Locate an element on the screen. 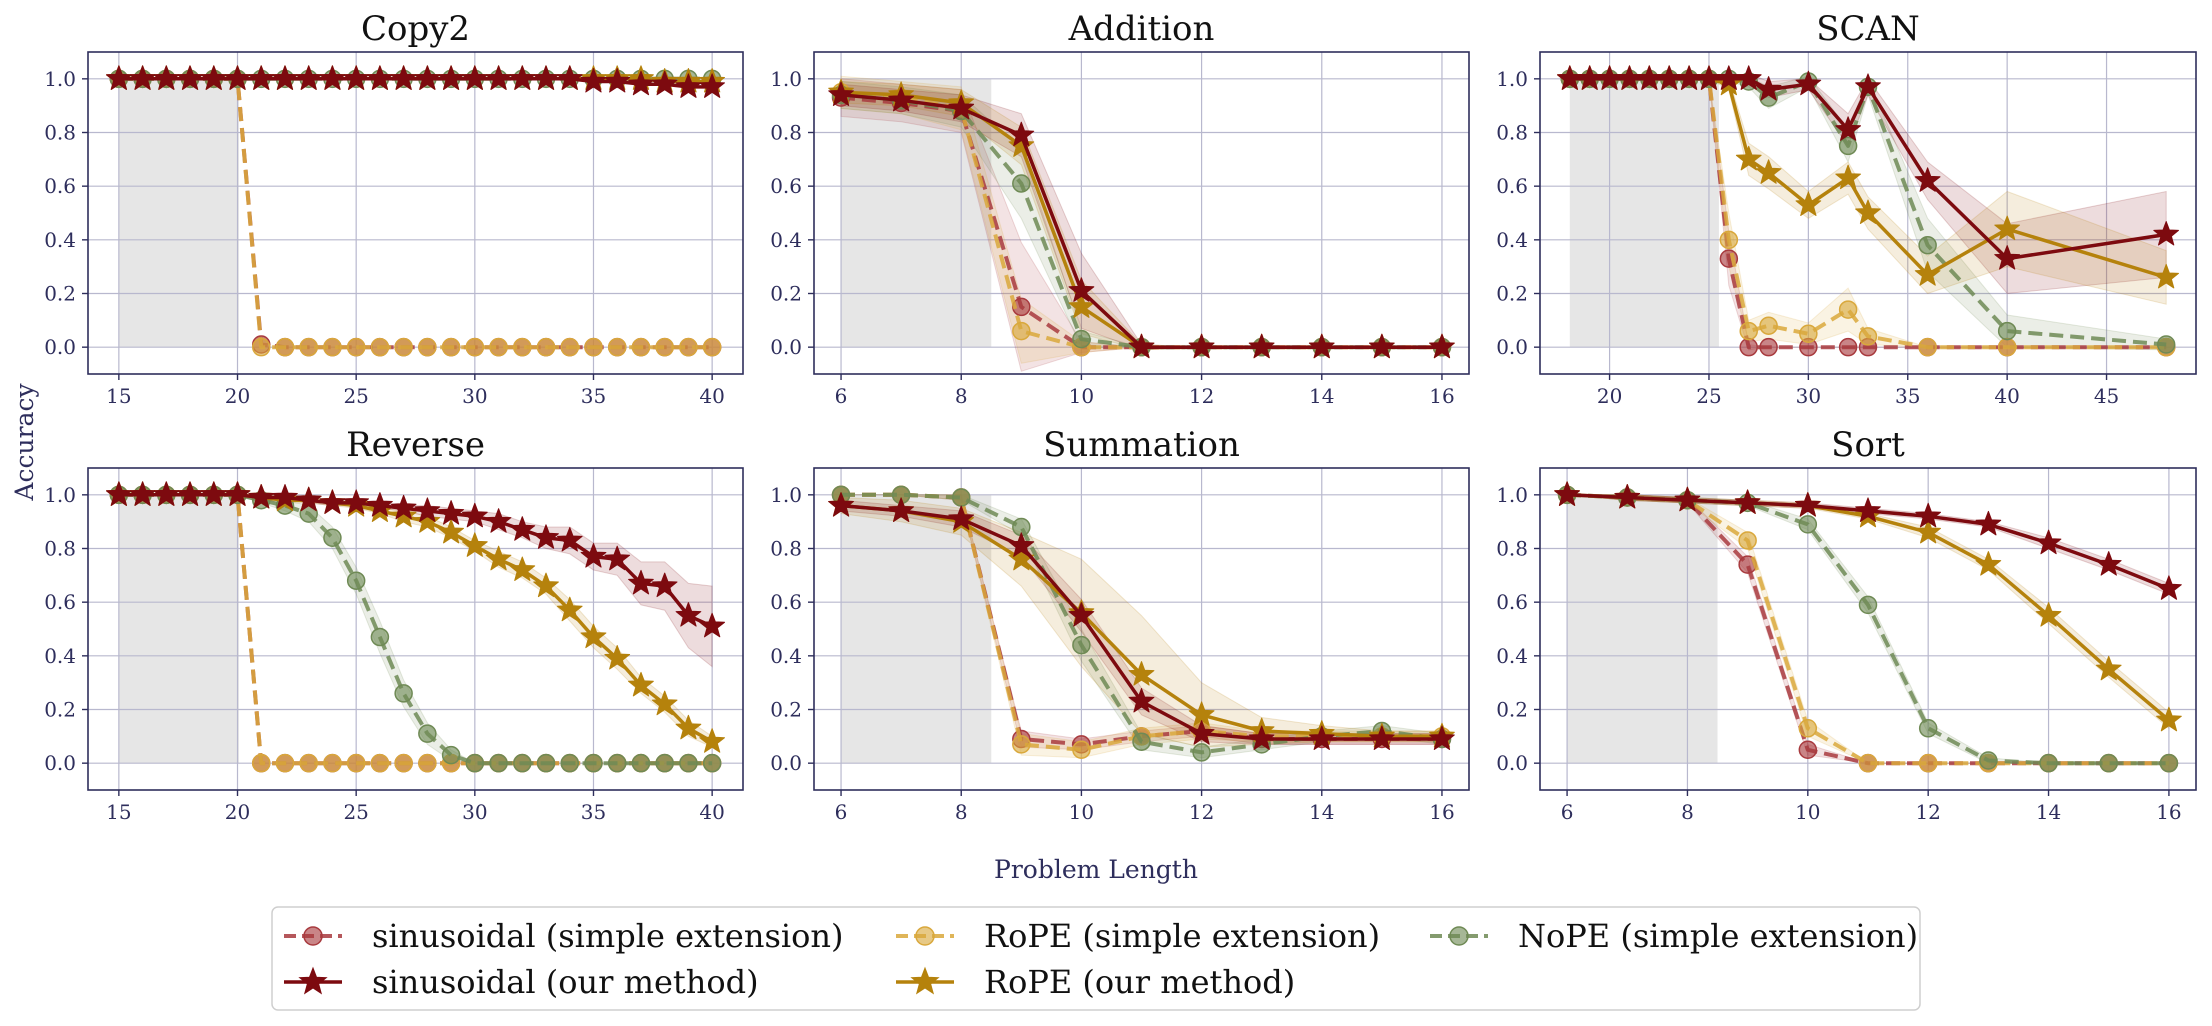 This screenshot has width=2212, height=1026. x-tick-label: 10 is located at coordinates (1807, 812).